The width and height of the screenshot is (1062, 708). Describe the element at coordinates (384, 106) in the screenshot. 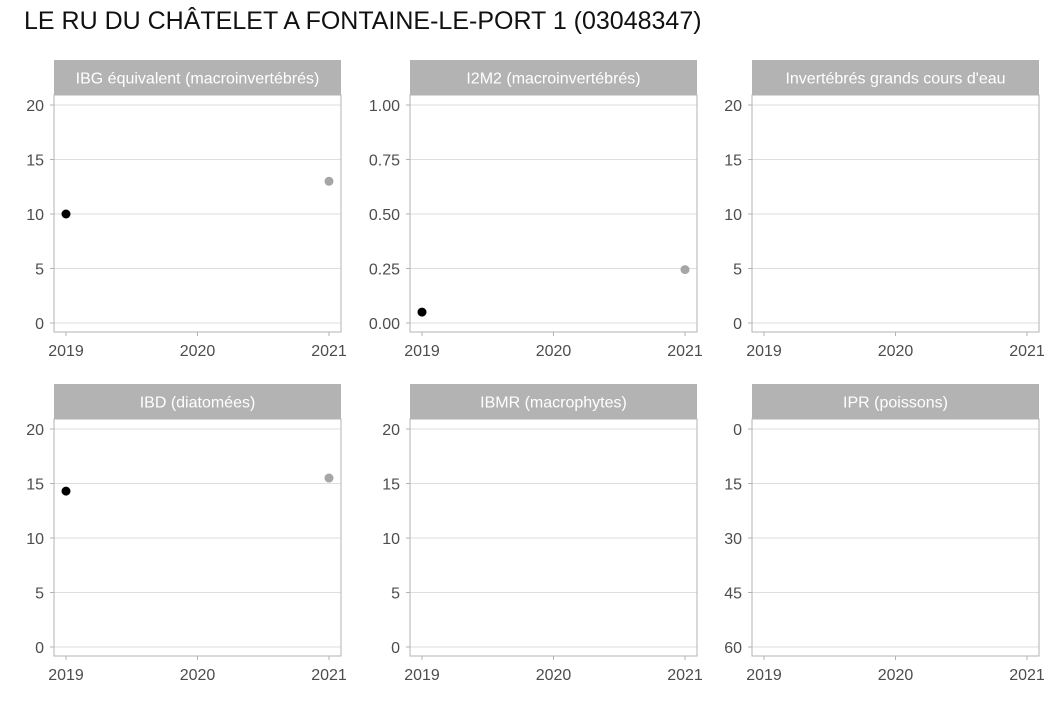

I see `y-tick-label: 1.00` at that location.